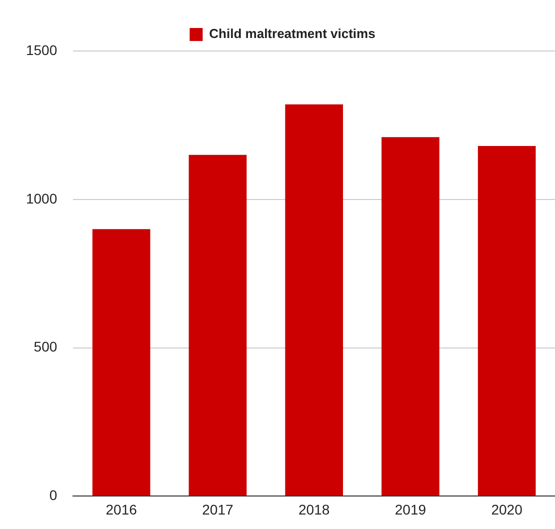 This screenshot has height=529, width=555. Describe the element at coordinates (507, 509) in the screenshot. I see `x-tick-label: 2020` at that location.